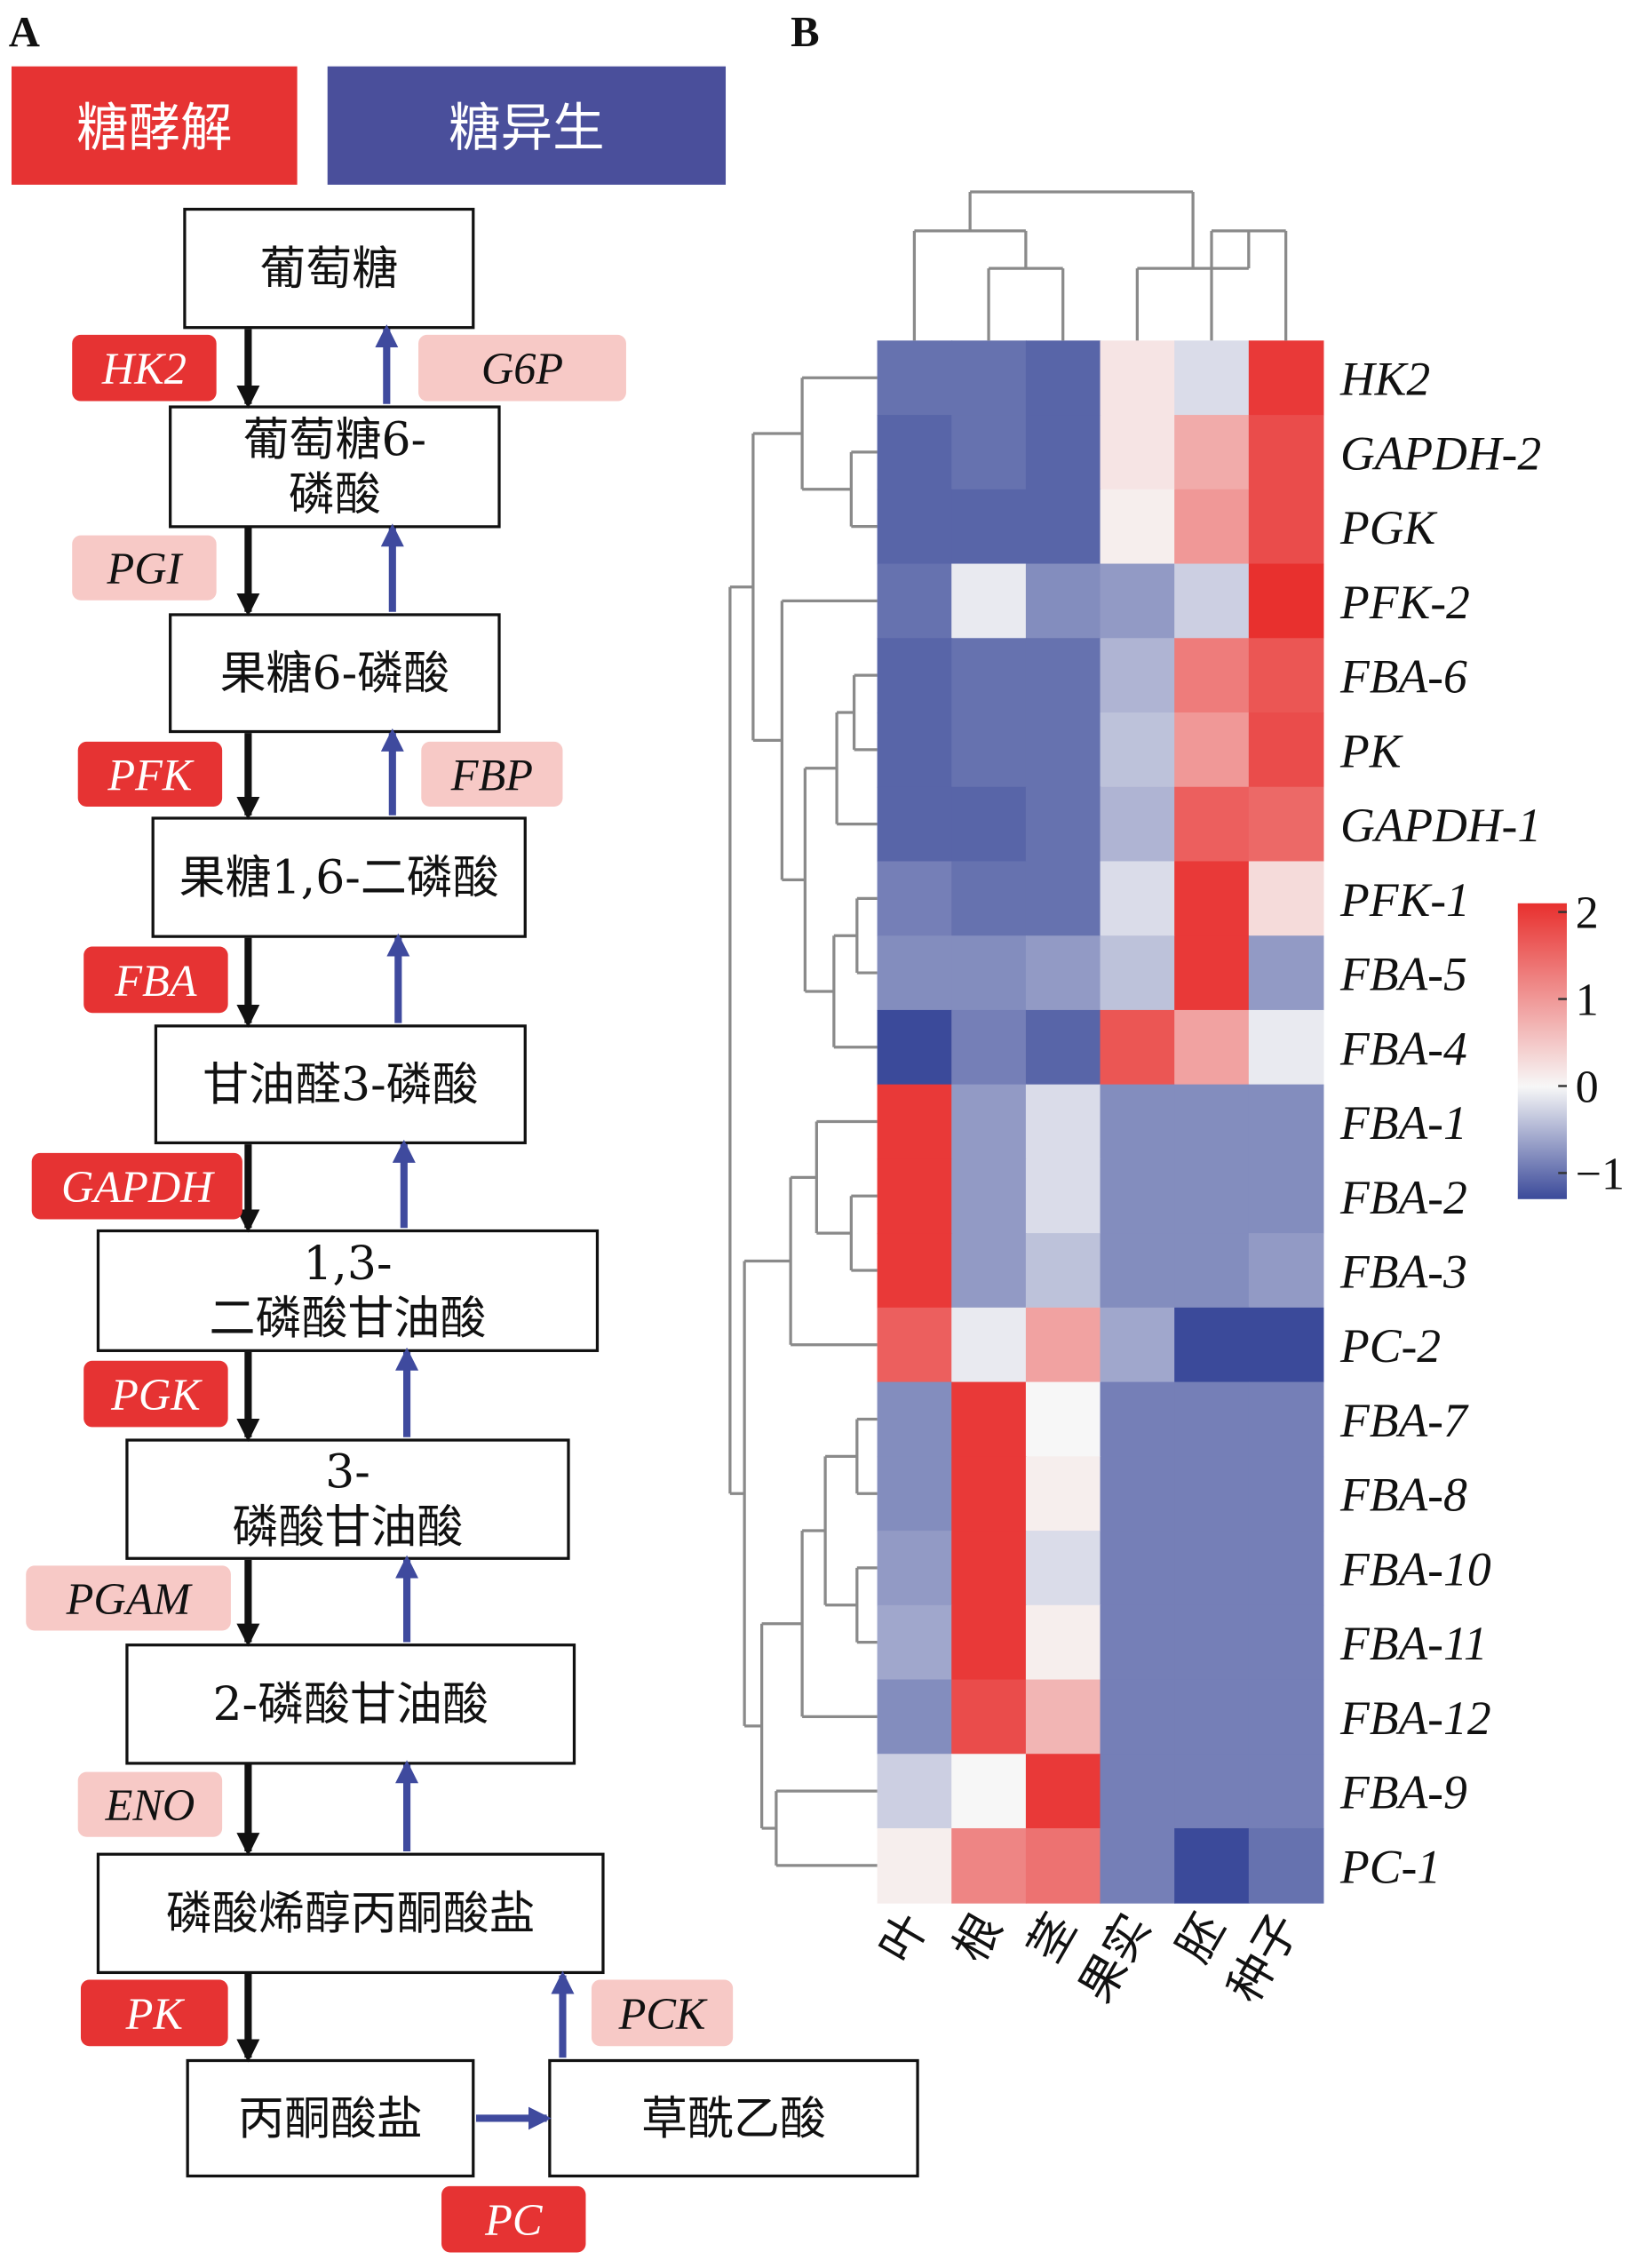  I want to click on metabolite-label: 磷酸, so click(335, 494).